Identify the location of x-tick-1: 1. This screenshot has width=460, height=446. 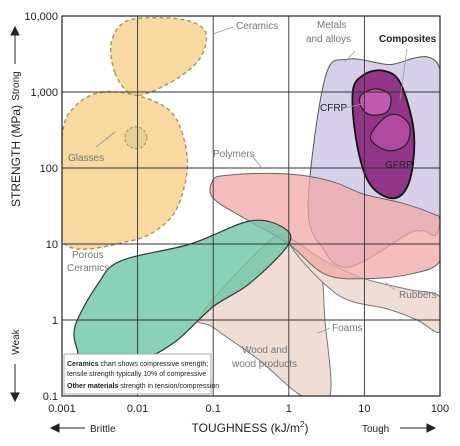
(289, 409).